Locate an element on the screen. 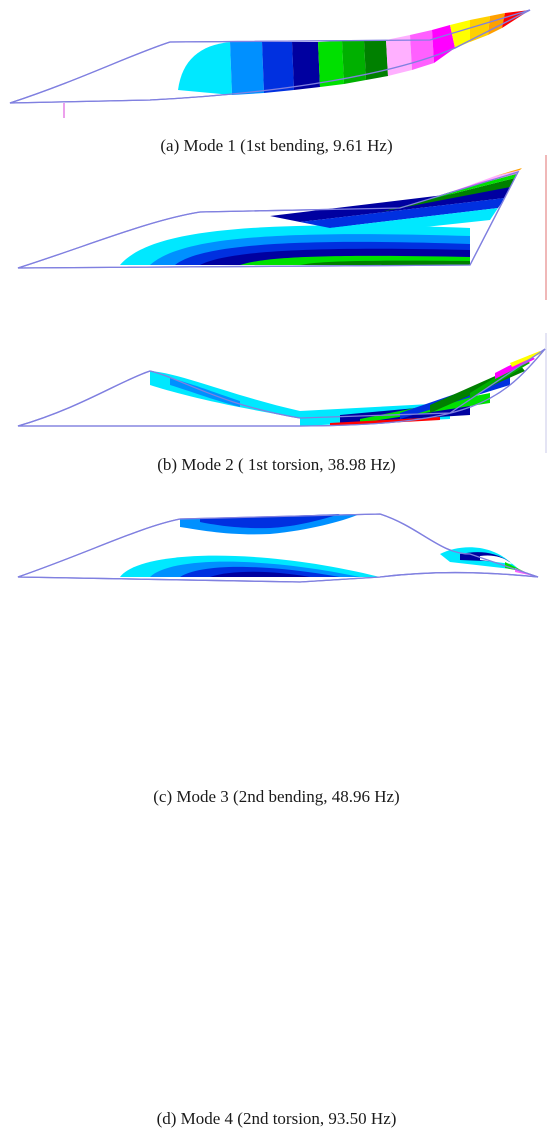 The width and height of the screenshot is (553, 1129). mode-2-caption: (b) Mode 2 ( 1st torsion, 38.98 Hz) is located at coordinates (276, 464).